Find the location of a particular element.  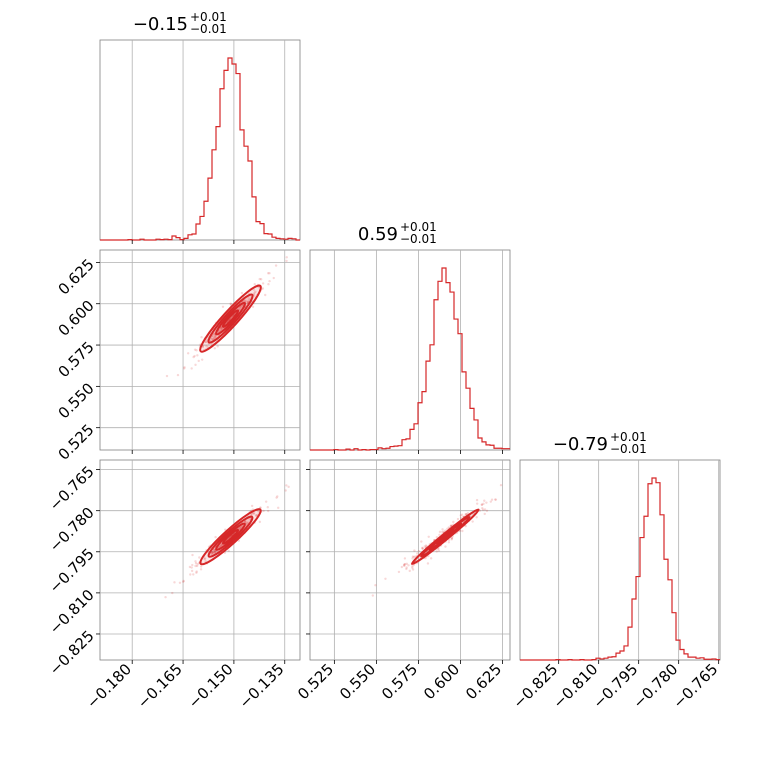

x-tick-label: 0.525 is located at coordinates (315, 681).